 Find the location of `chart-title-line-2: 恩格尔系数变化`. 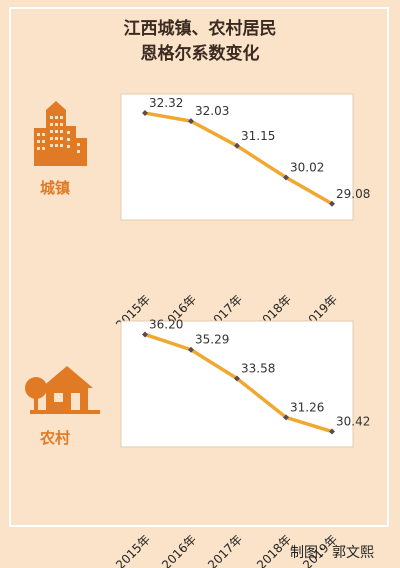

chart-title-line-2: 恩格尔系数变化 is located at coordinates (200, 54).